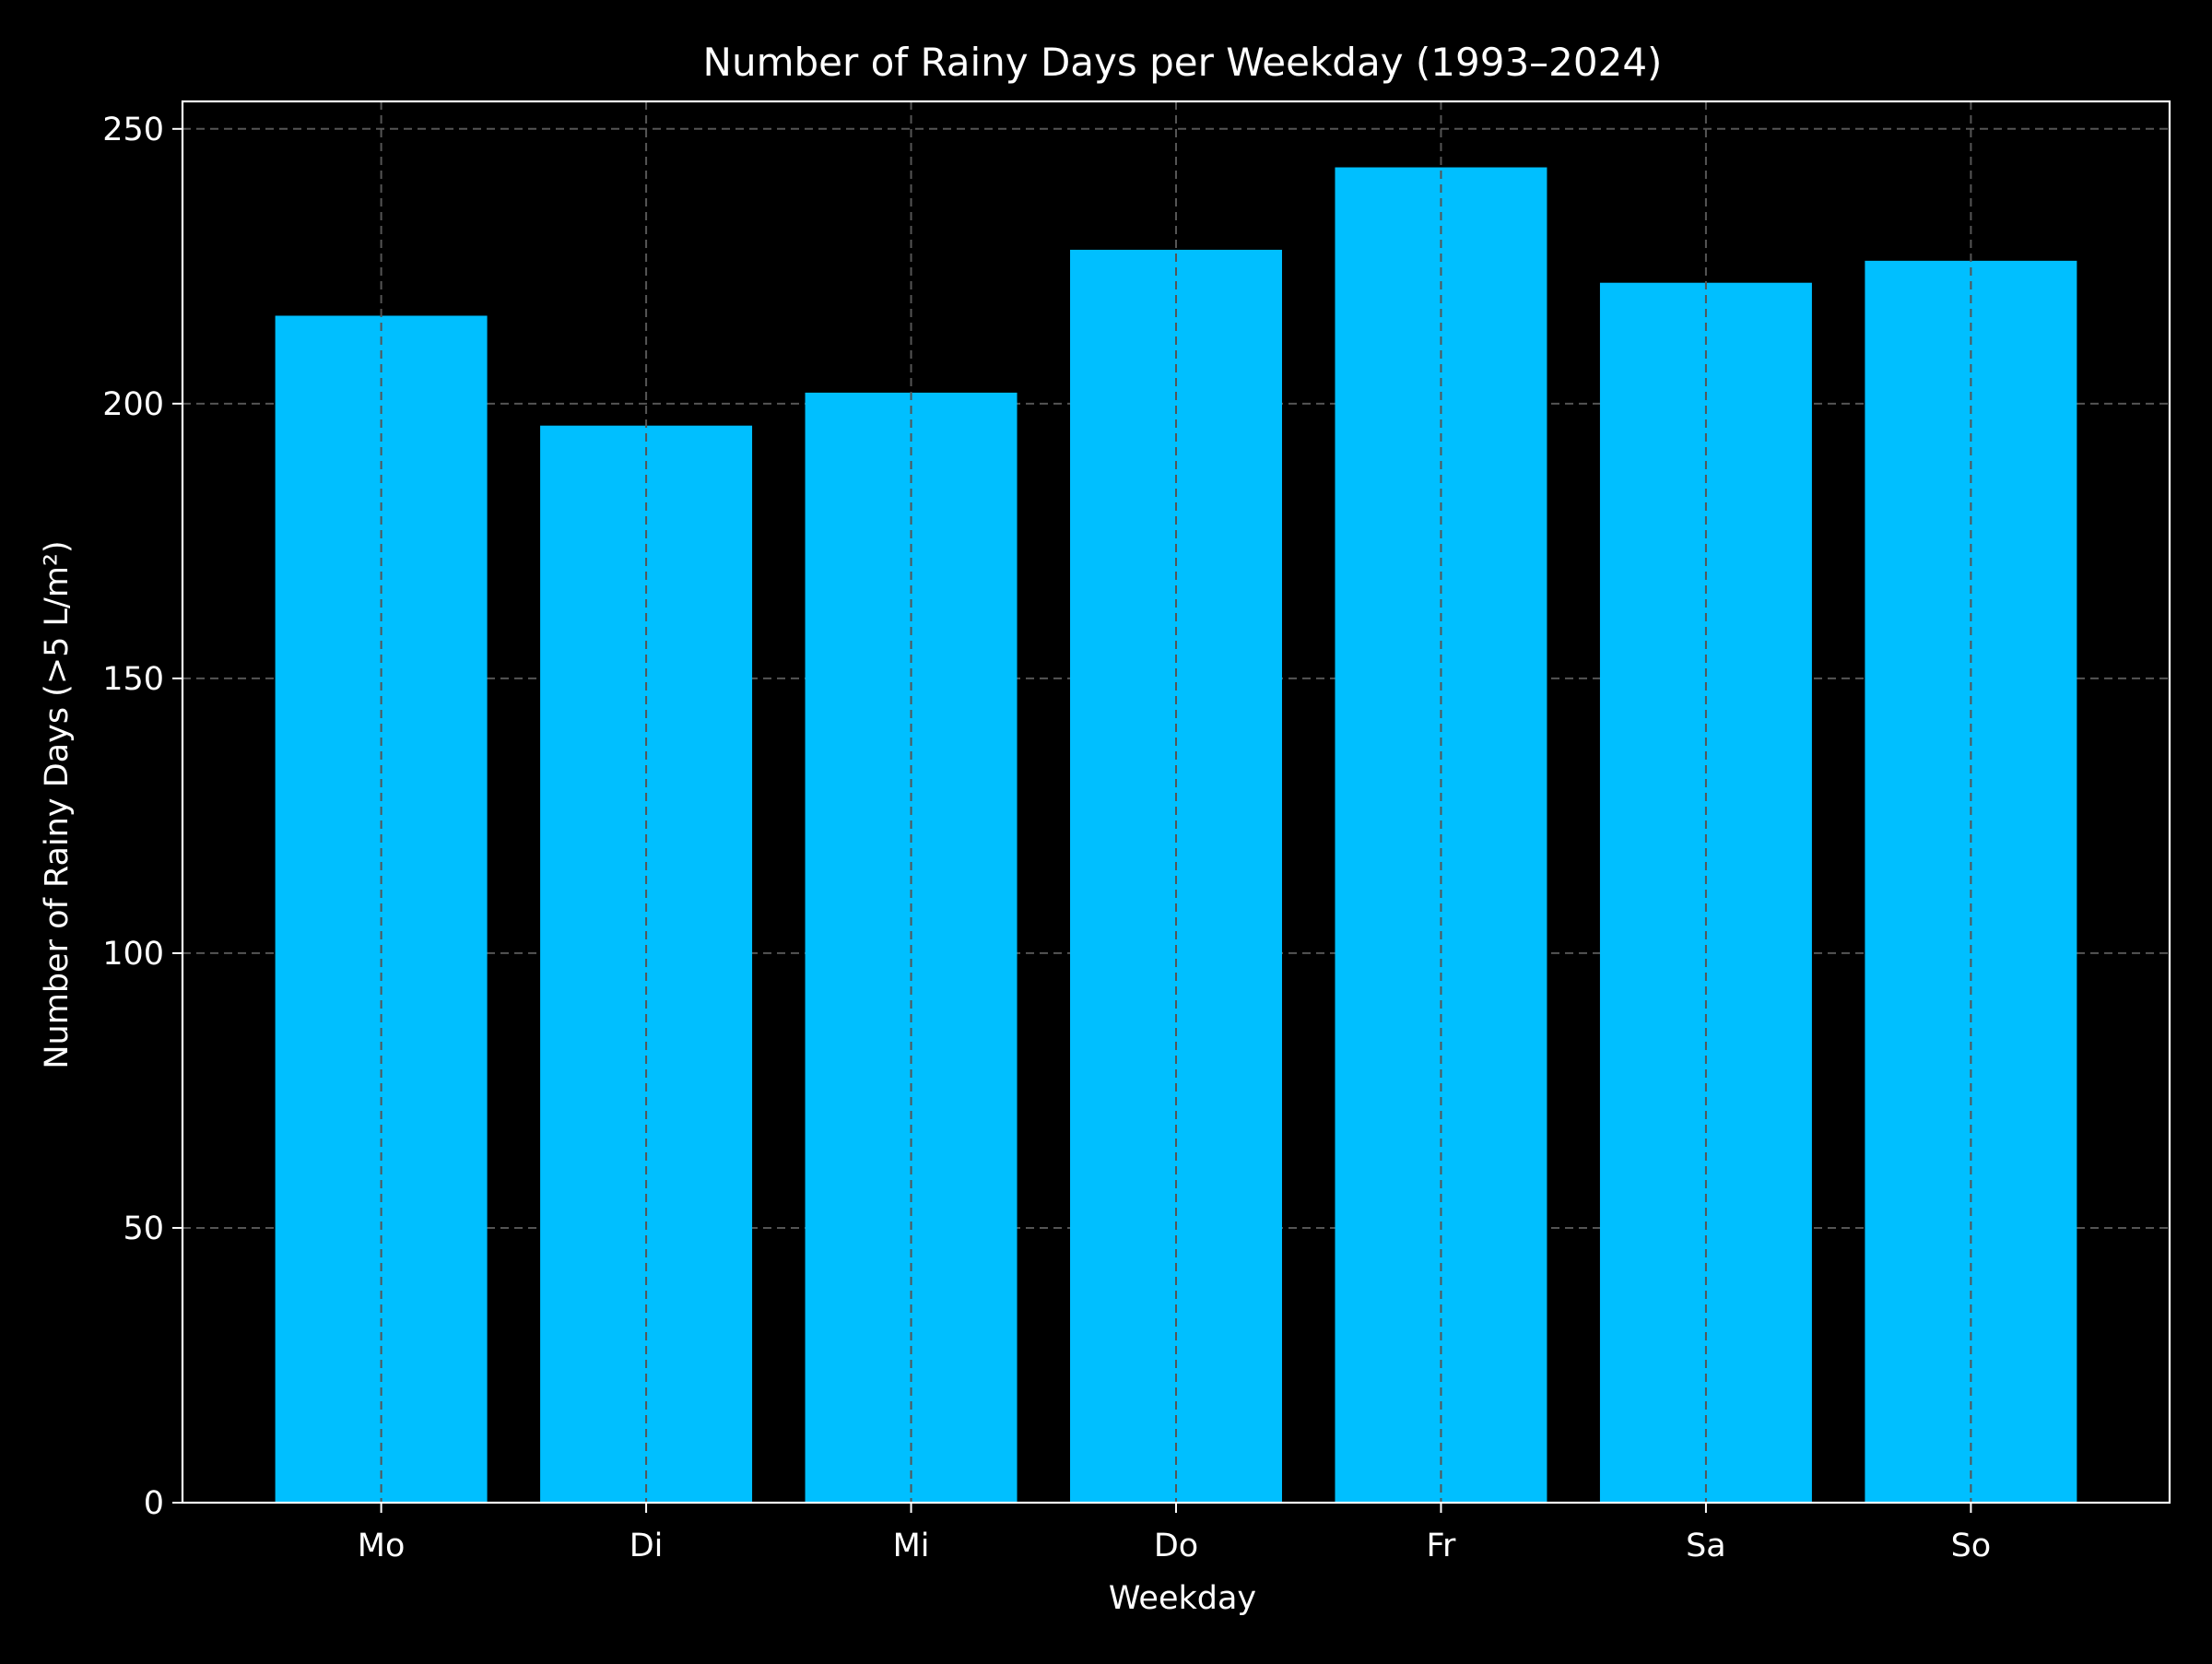 The width and height of the screenshot is (2212, 1664). I want to click on x-tick-label: Fr, so click(1441, 1546).